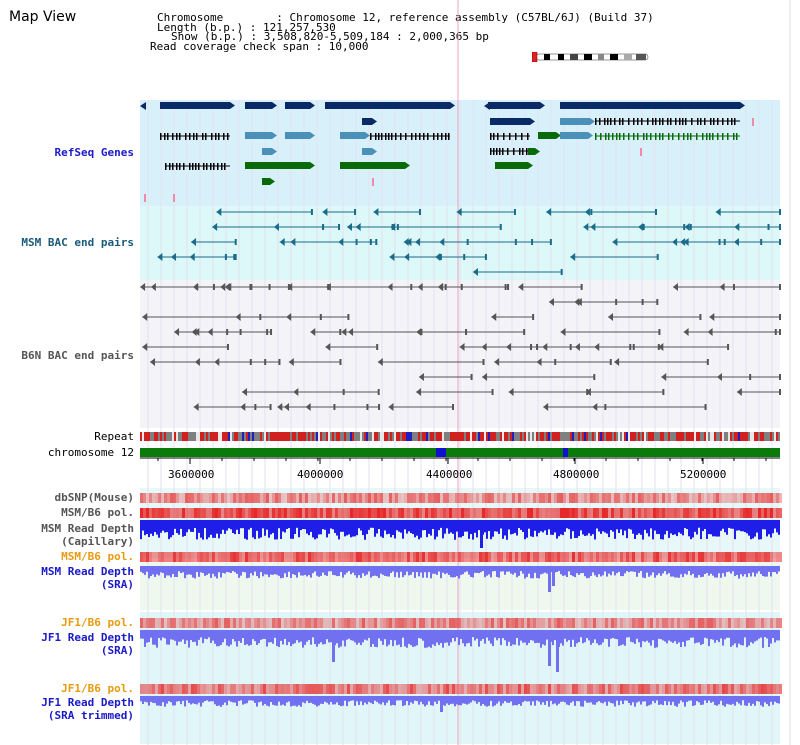 The image size is (800, 745). Describe the element at coordinates (592, 57) in the screenshot. I see `chromosome-ideogram` at that location.